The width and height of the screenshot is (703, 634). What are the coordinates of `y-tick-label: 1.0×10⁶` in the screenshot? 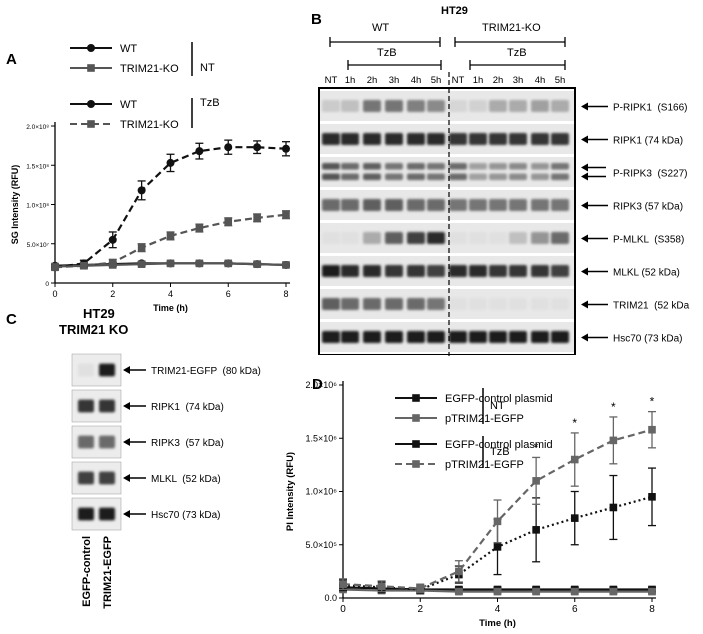 It's located at (322, 492).